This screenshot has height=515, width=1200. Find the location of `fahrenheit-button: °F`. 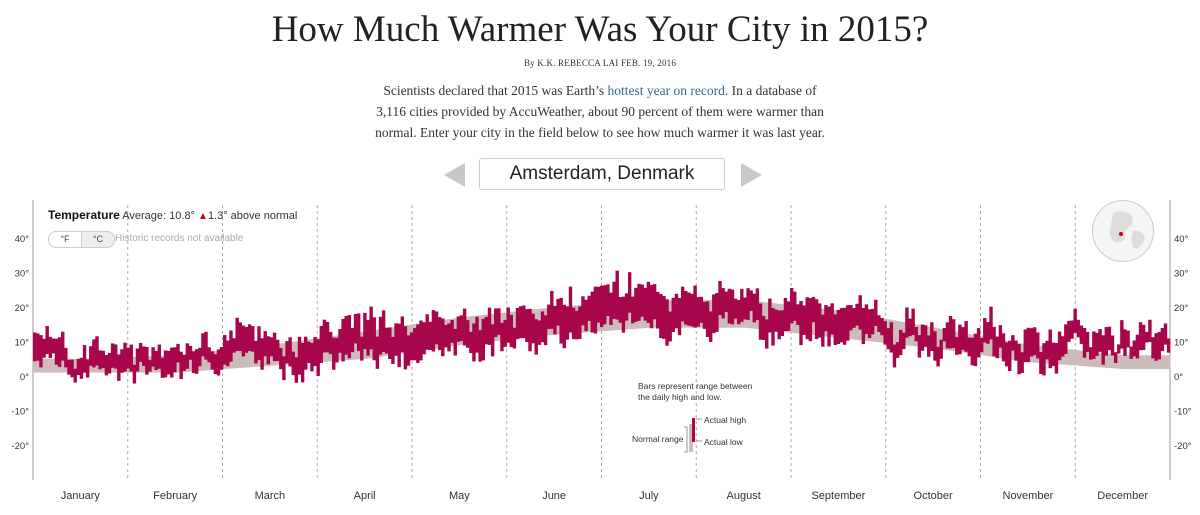

fahrenheit-button: °F is located at coordinates (65, 239).